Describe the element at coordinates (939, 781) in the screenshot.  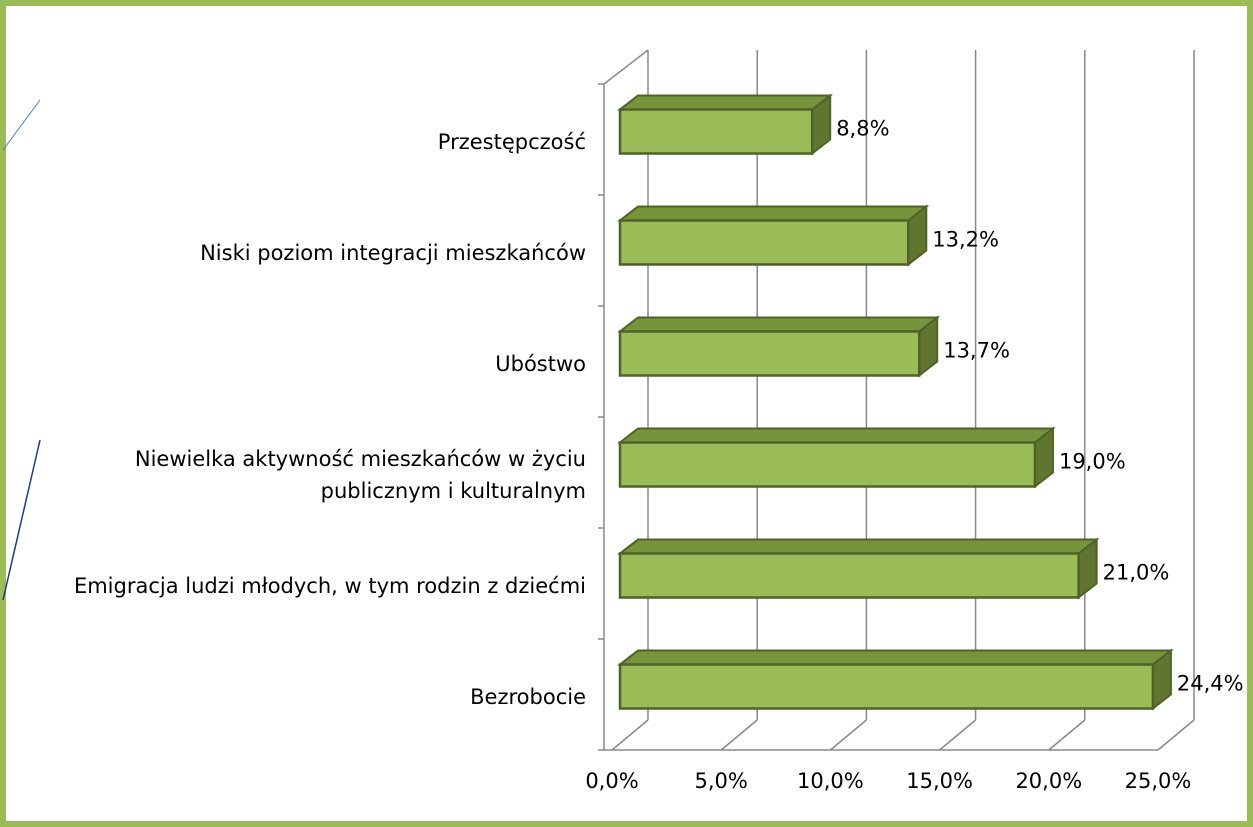
I see `x-tick-label: 15,0%` at that location.